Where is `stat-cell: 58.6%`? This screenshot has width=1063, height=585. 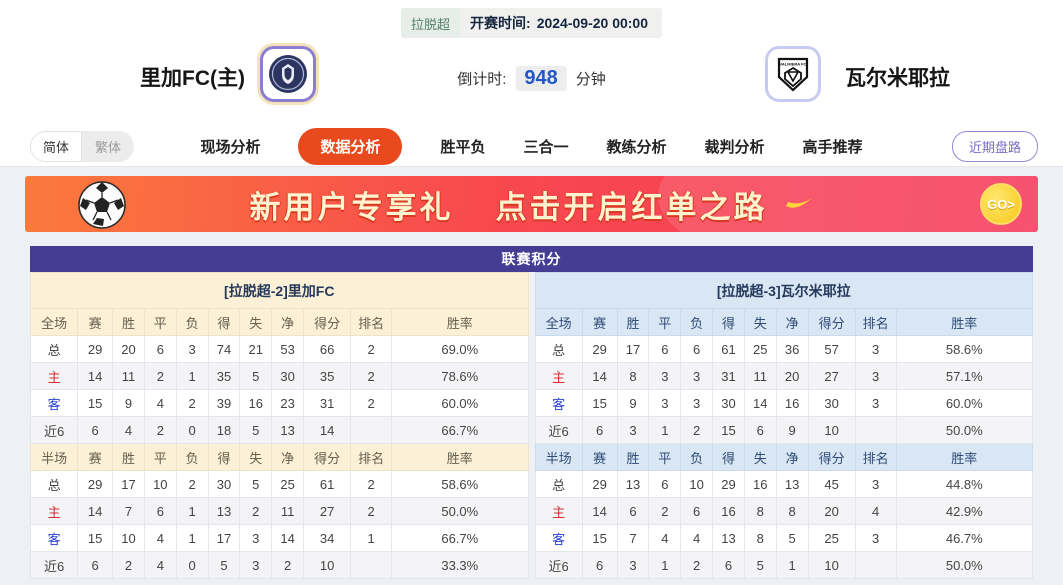
stat-cell: 58.6% is located at coordinates (964, 349).